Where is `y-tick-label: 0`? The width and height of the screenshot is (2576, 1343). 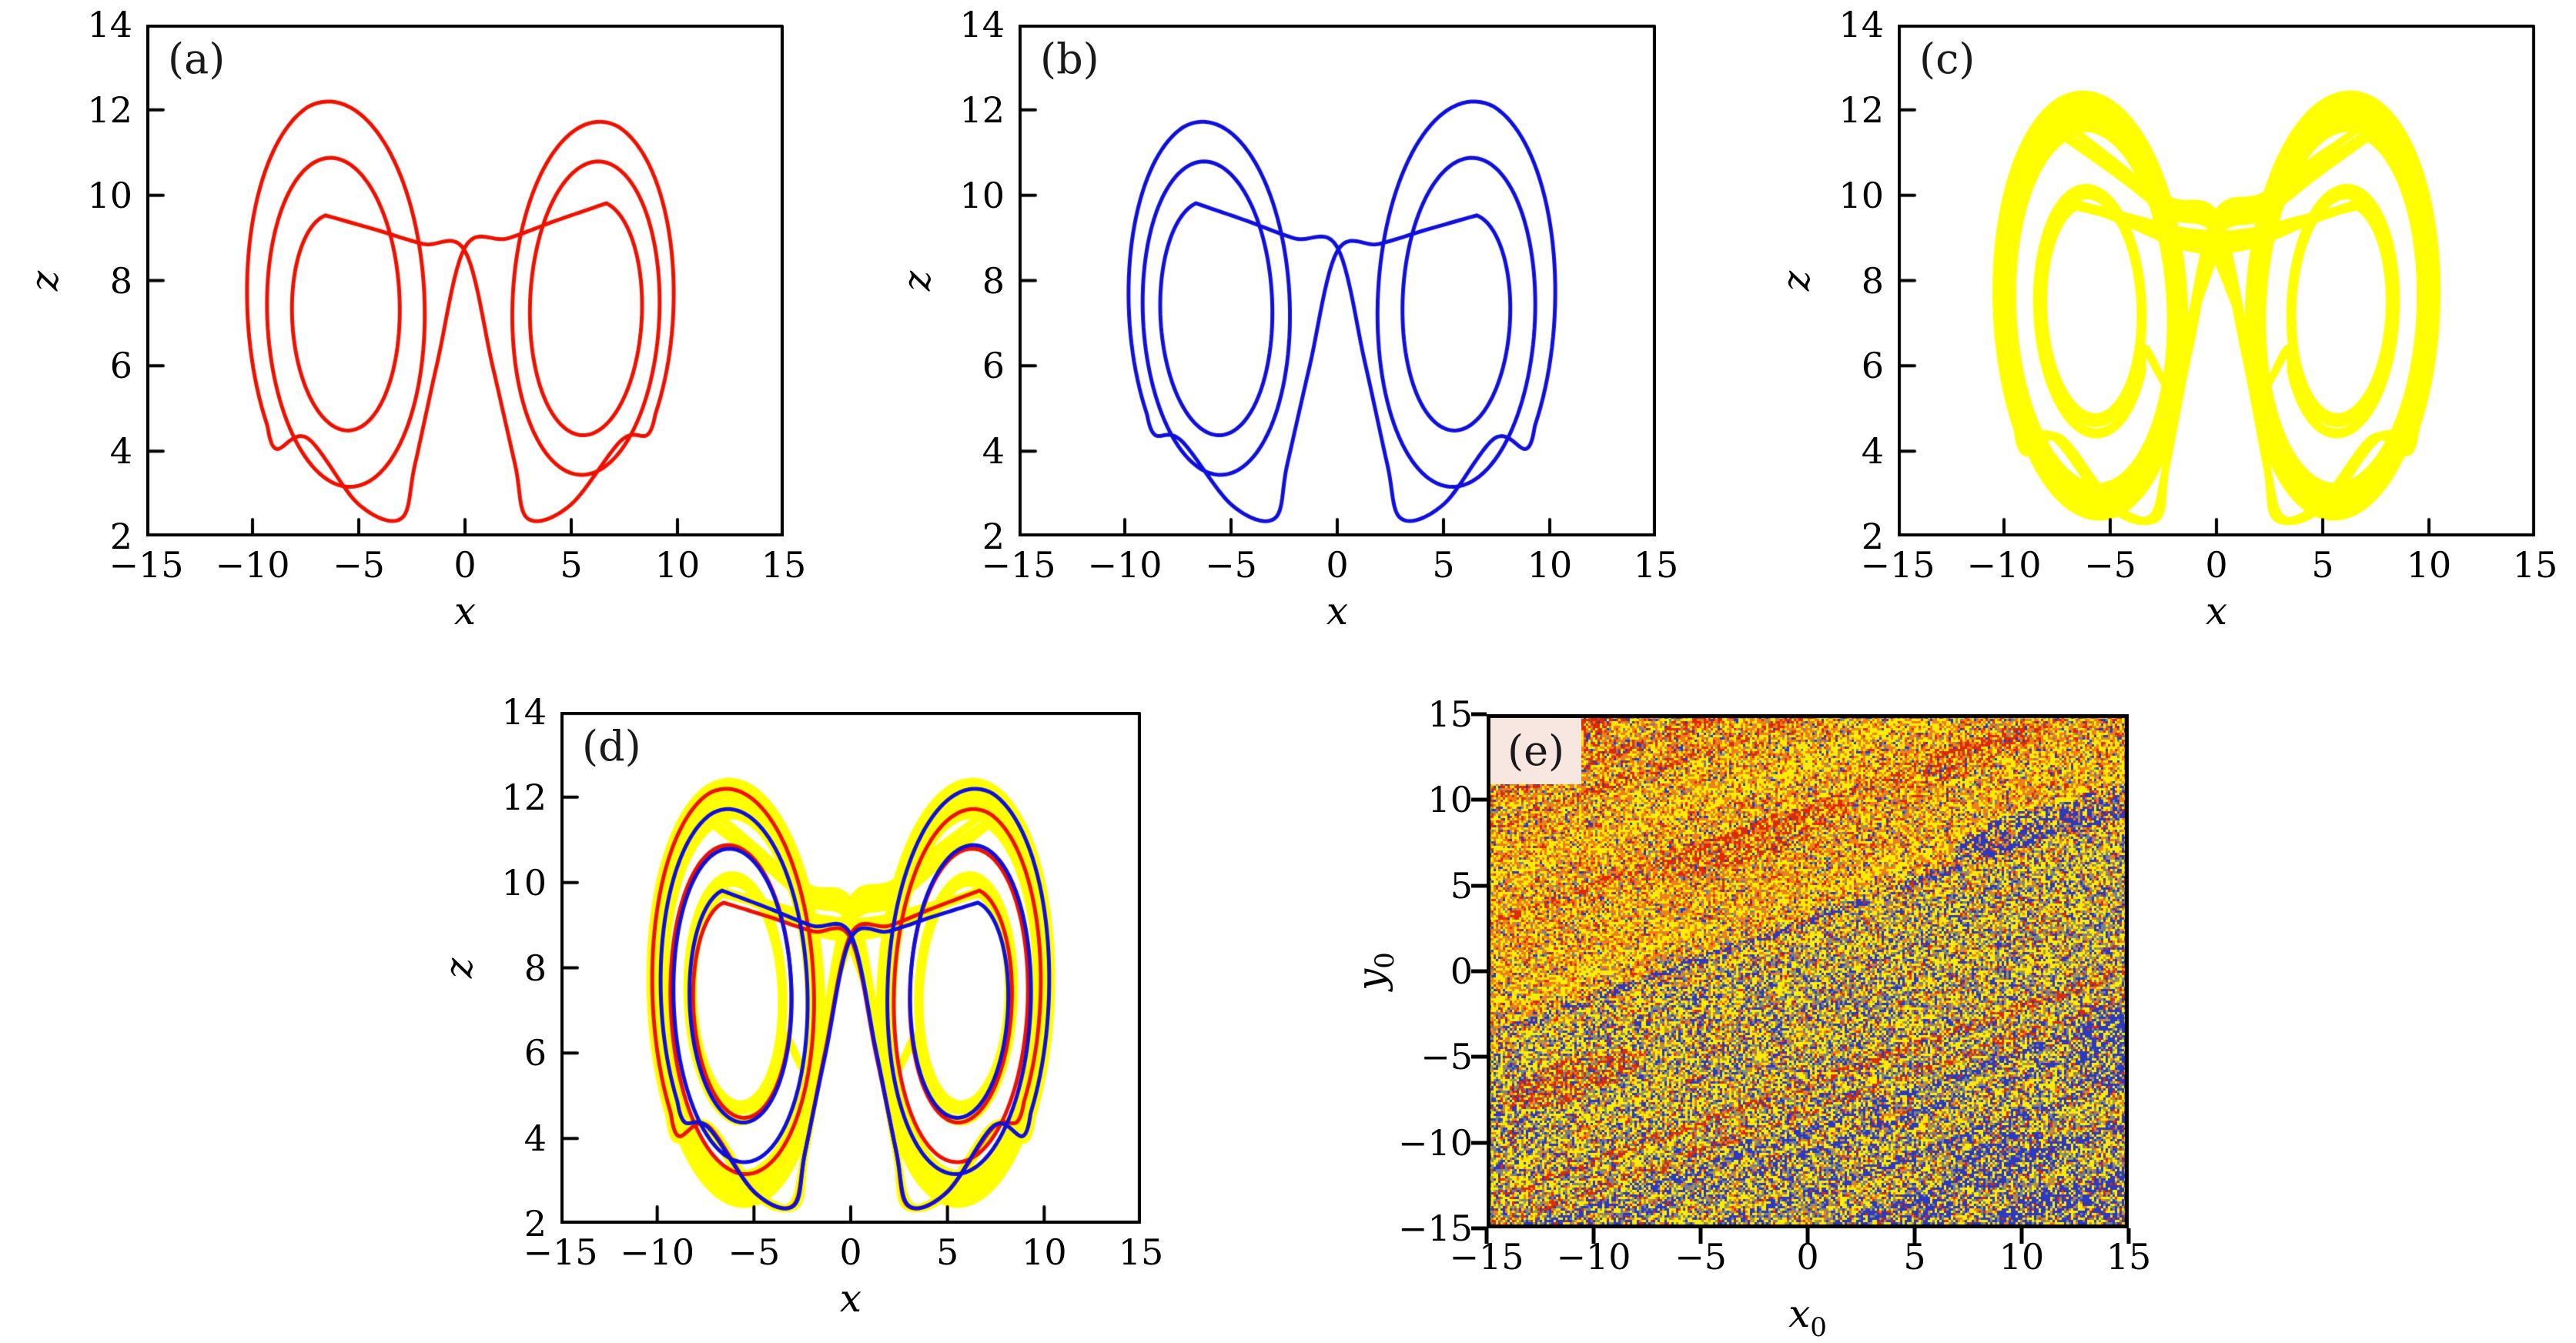
y-tick-label: 0 is located at coordinates (1462, 971).